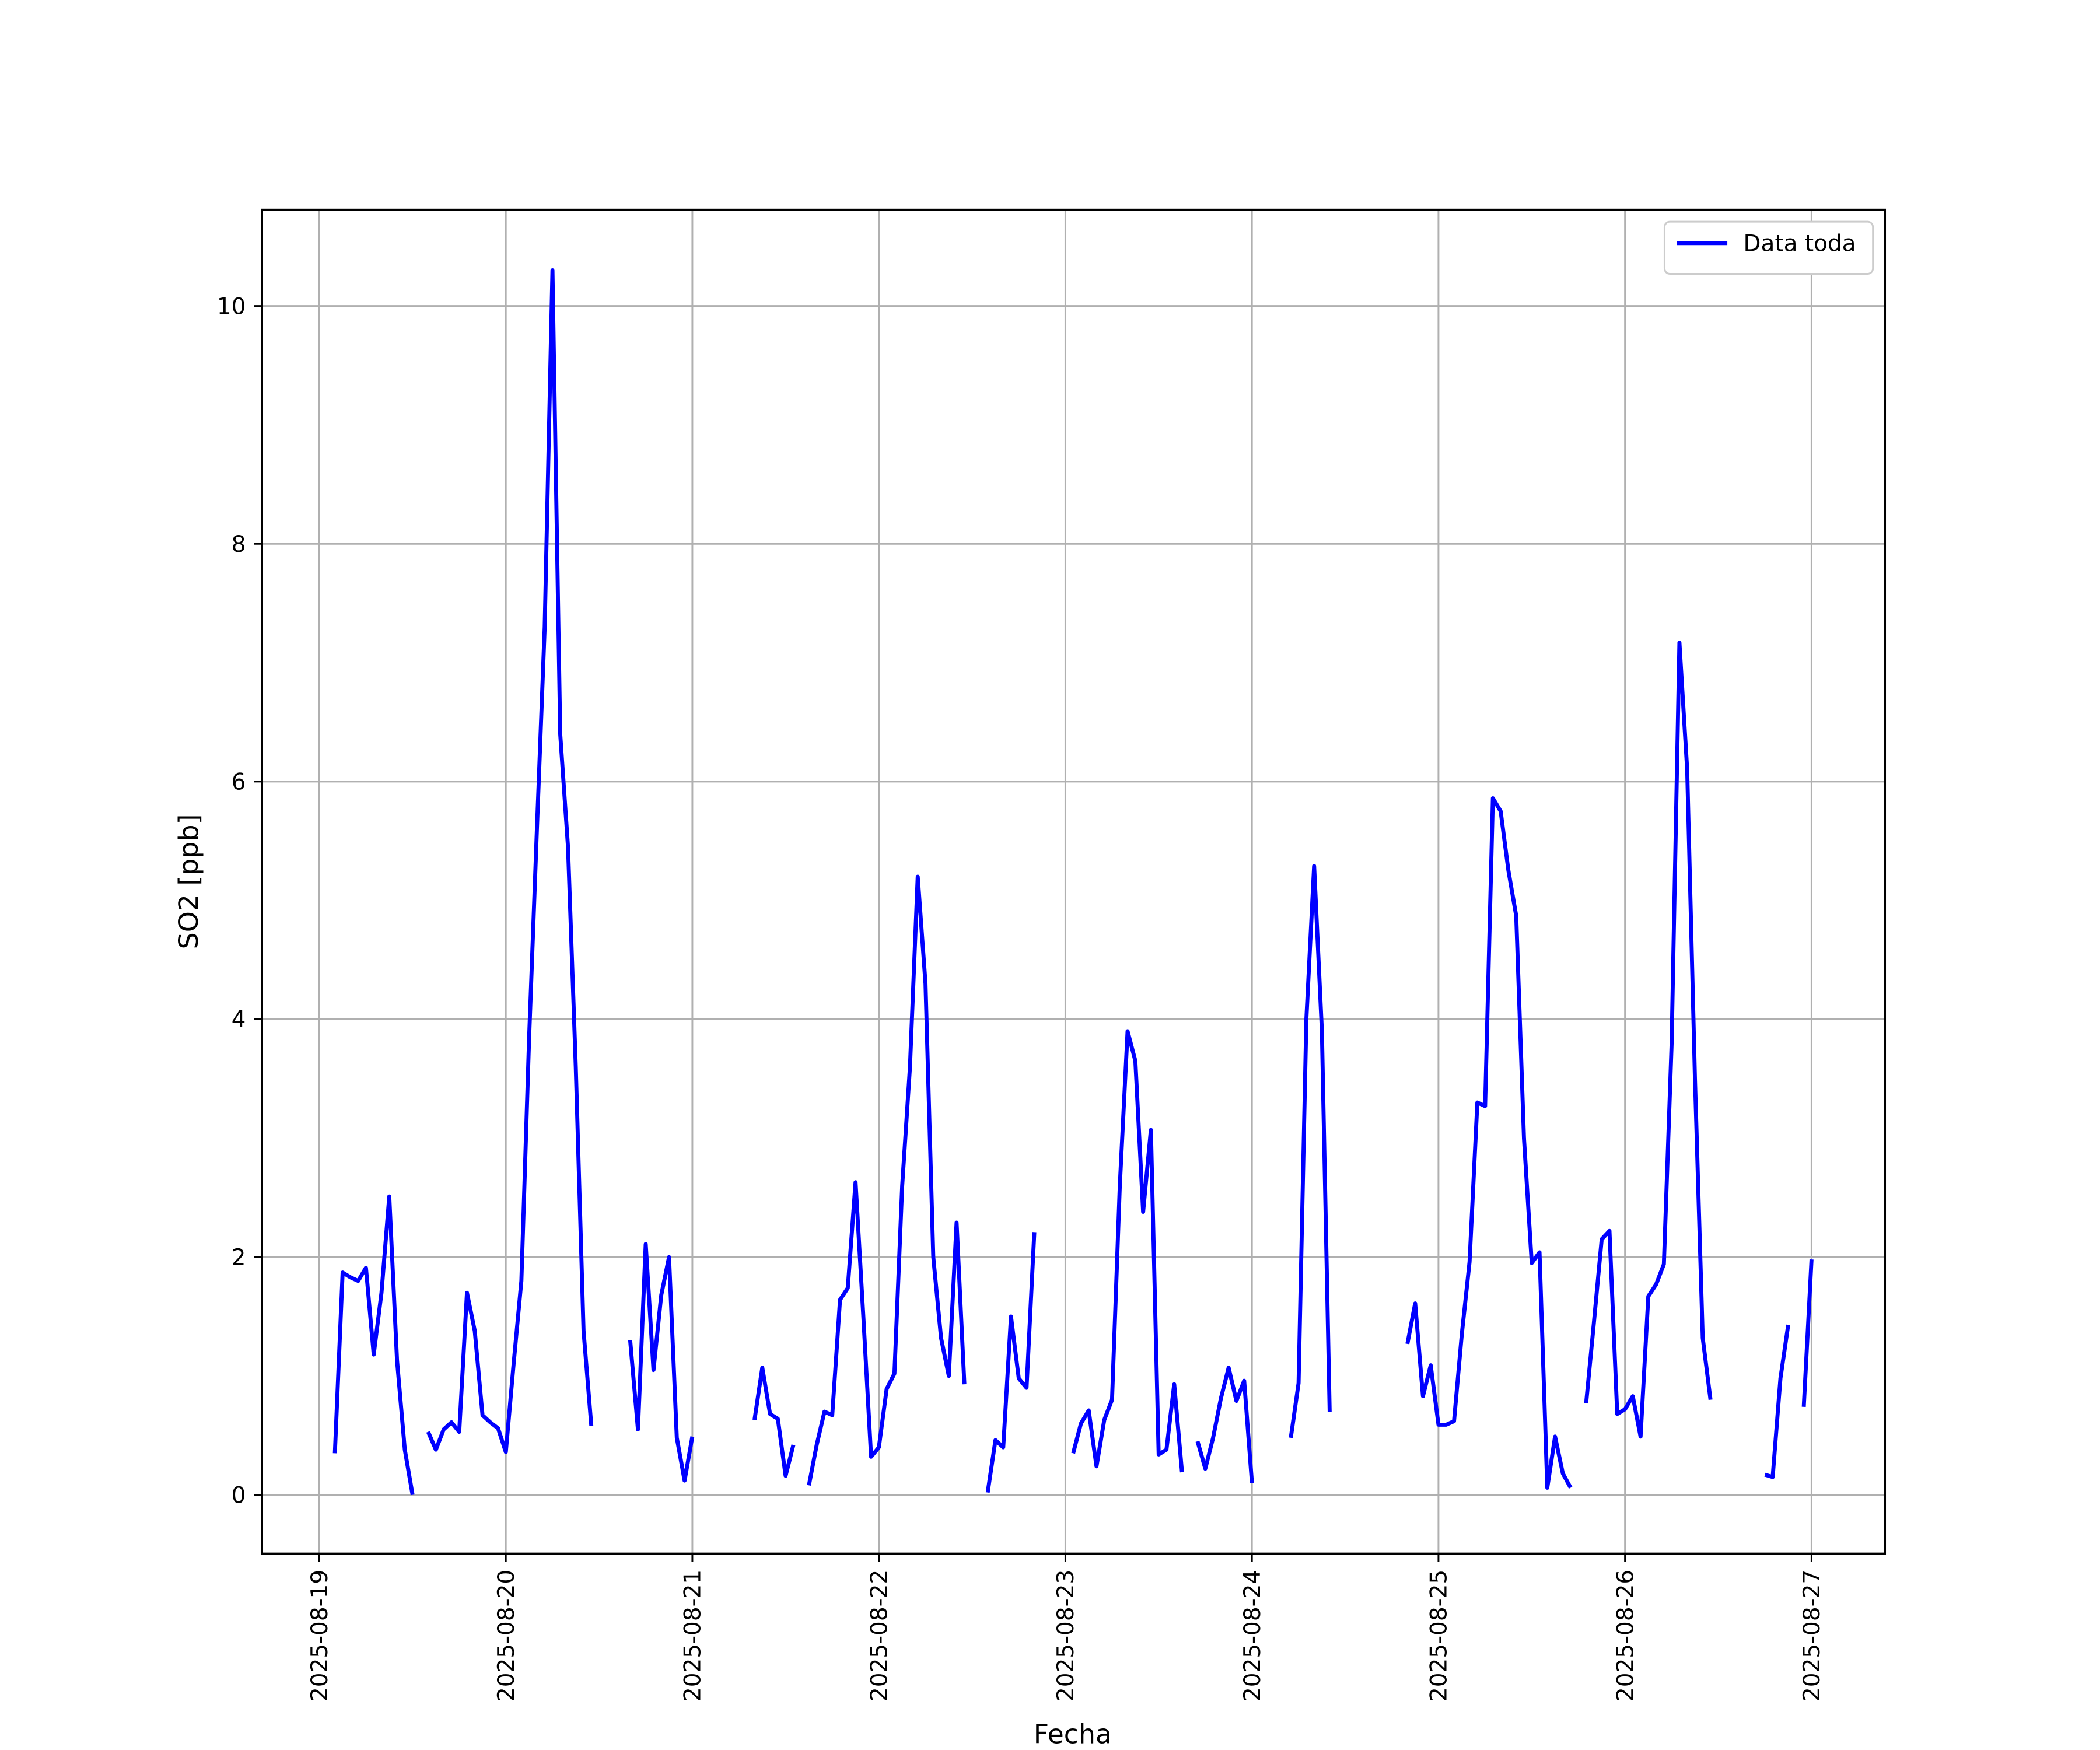  Describe the element at coordinates (239, 1258) in the screenshot. I see `y-tick-label: 2` at that location.